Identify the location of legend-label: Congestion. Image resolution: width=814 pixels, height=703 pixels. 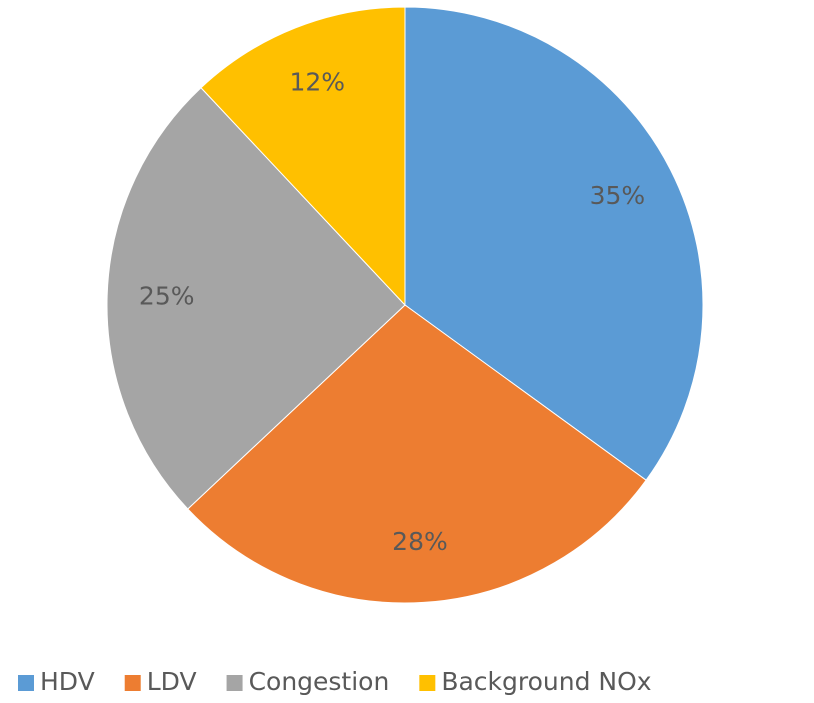
(319, 681).